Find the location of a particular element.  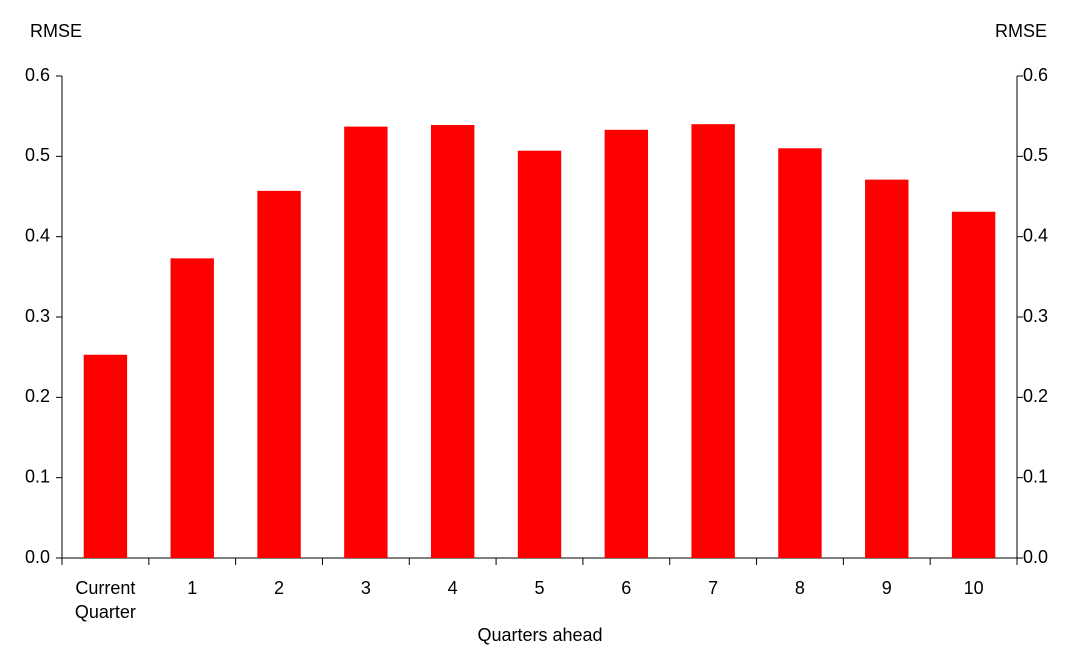

y-axis-label: RMSE is located at coordinates (56, 31).